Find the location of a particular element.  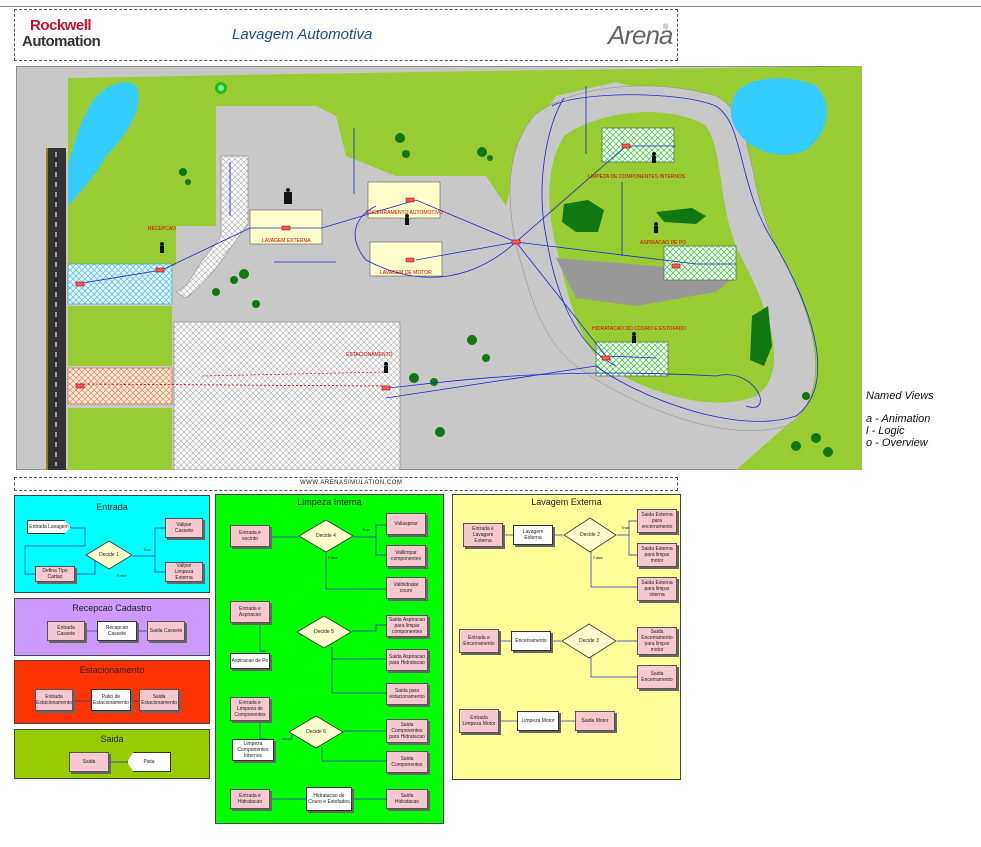

panel-saida: Saida Saida Pista is located at coordinates (112, 754).